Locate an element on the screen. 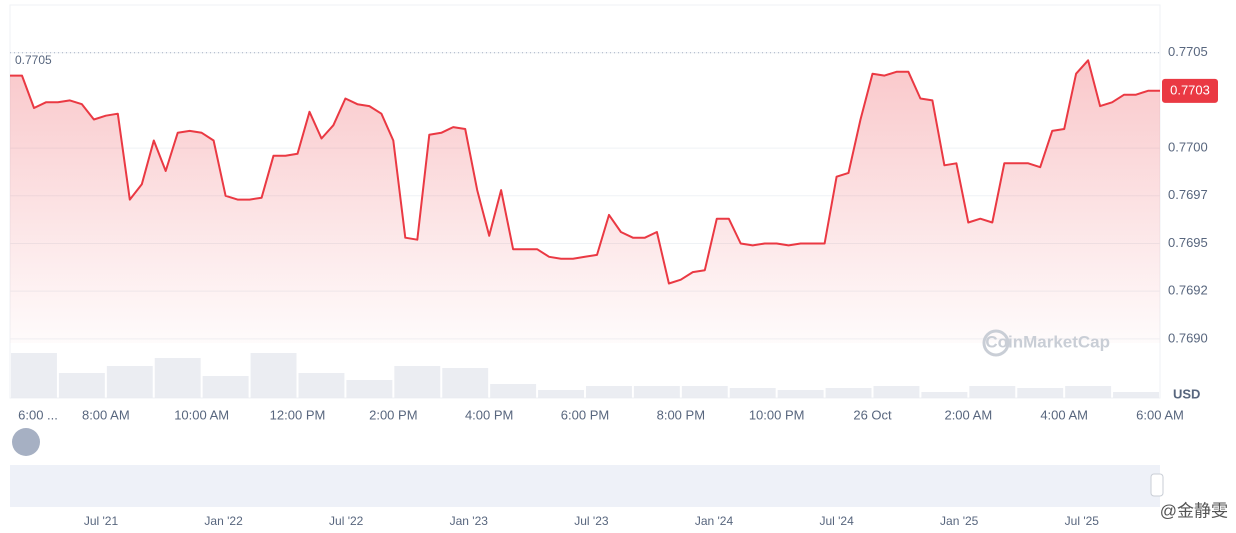  navigator-handle is located at coordinates (1157, 485).